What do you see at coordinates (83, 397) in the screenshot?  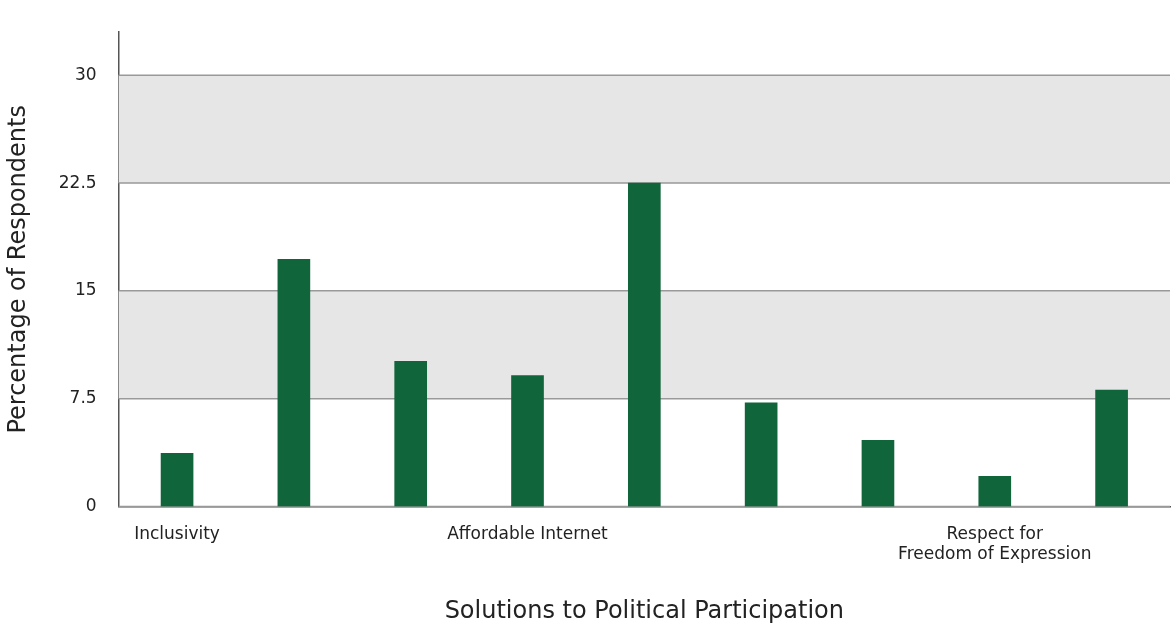 I see `y-tick-label: 7.5` at bounding box center [83, 397].